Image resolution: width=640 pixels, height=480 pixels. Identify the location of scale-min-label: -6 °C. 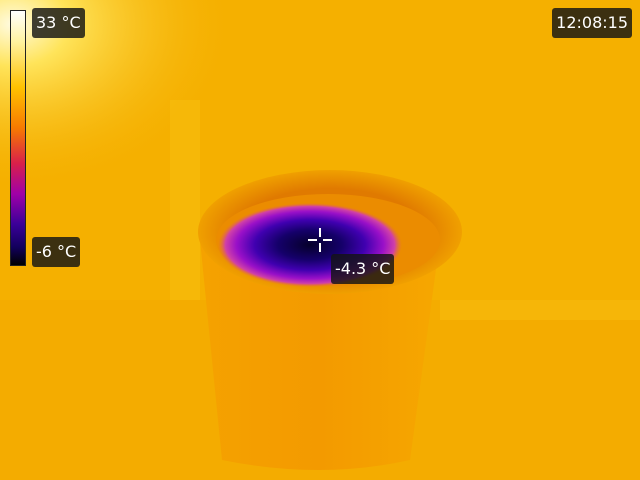
(56, 252).